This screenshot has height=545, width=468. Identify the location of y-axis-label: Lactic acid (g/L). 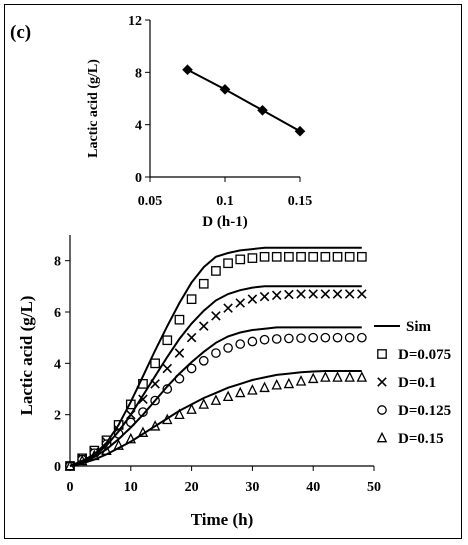
(26, 356).